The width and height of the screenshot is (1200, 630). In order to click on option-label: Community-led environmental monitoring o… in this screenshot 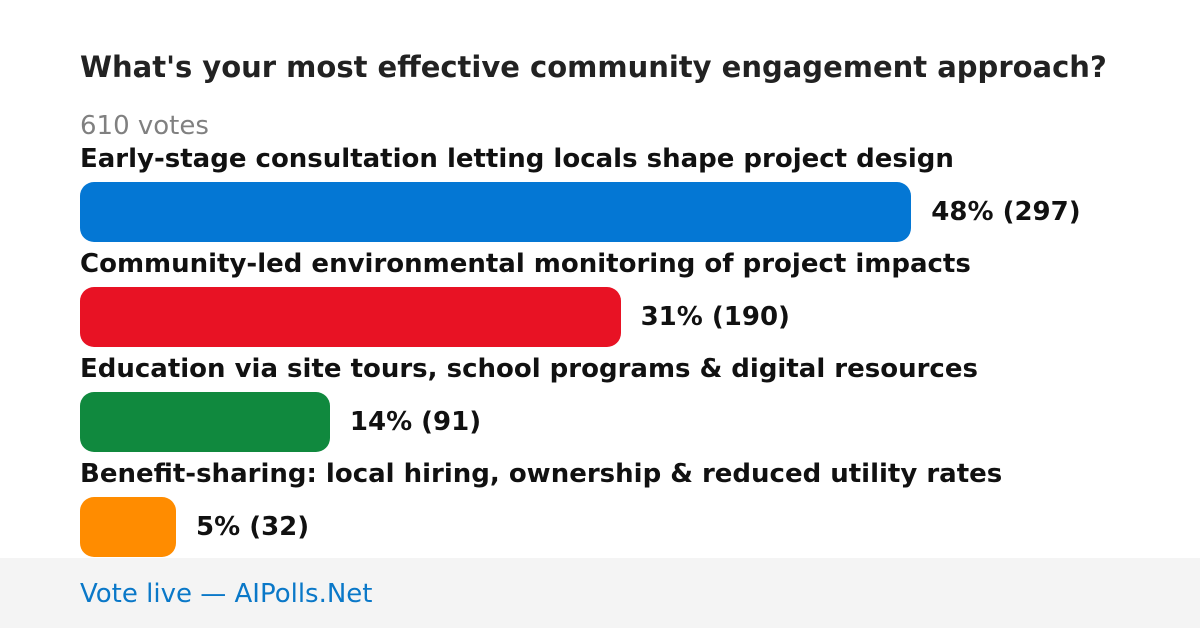, I will do `click(525, 264)`.